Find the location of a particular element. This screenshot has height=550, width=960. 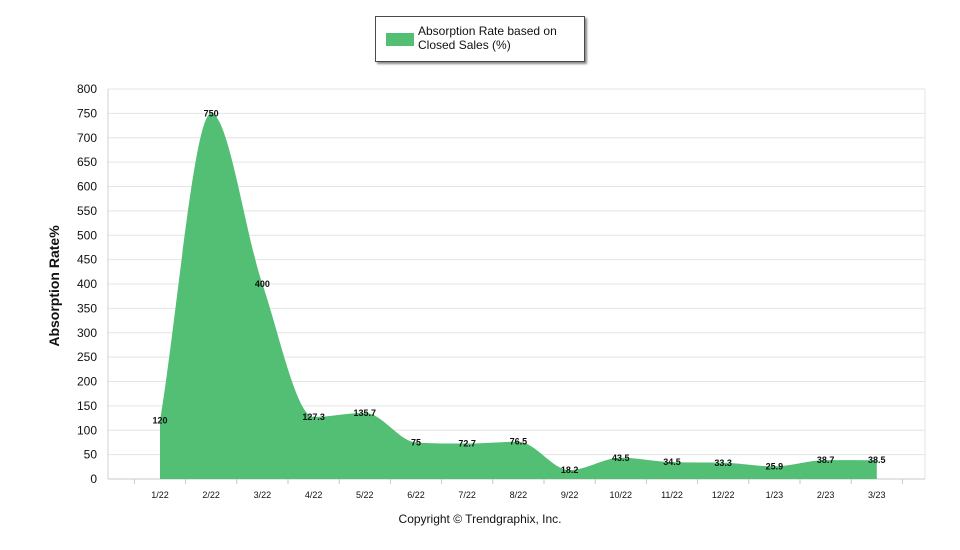

y-tick-label: 800 is located at coordinates (87, 89).